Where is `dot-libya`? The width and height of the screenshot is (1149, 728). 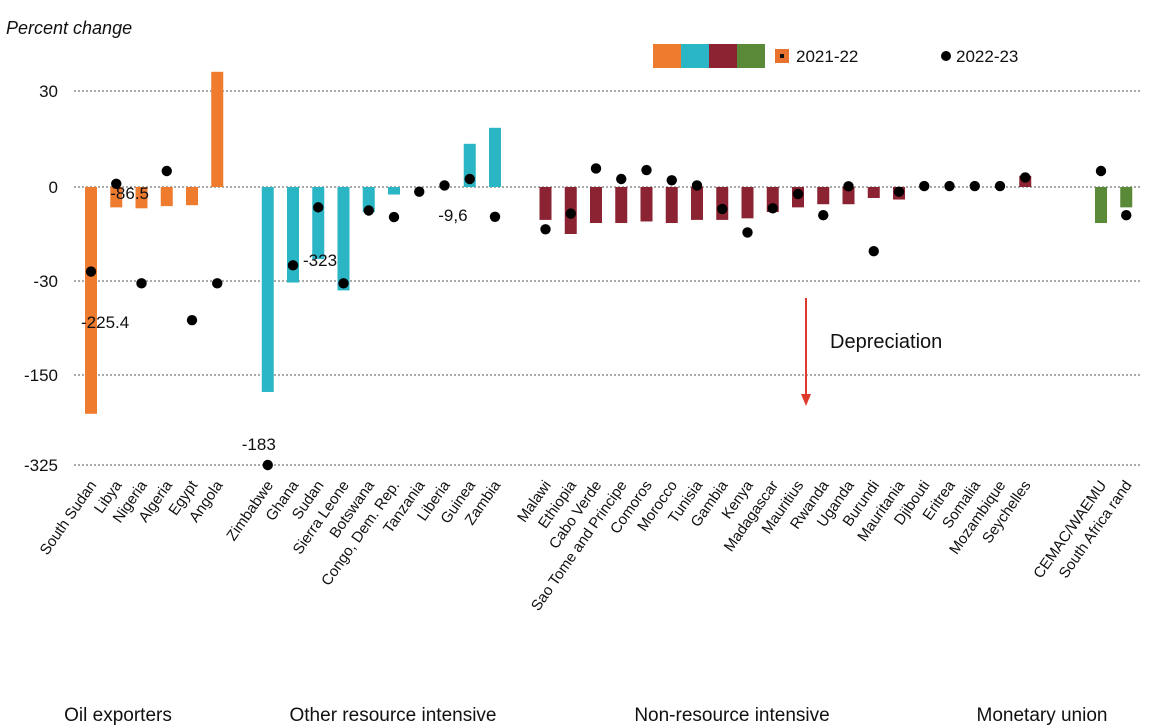
dot-libya is located at coordinates (116, 183).